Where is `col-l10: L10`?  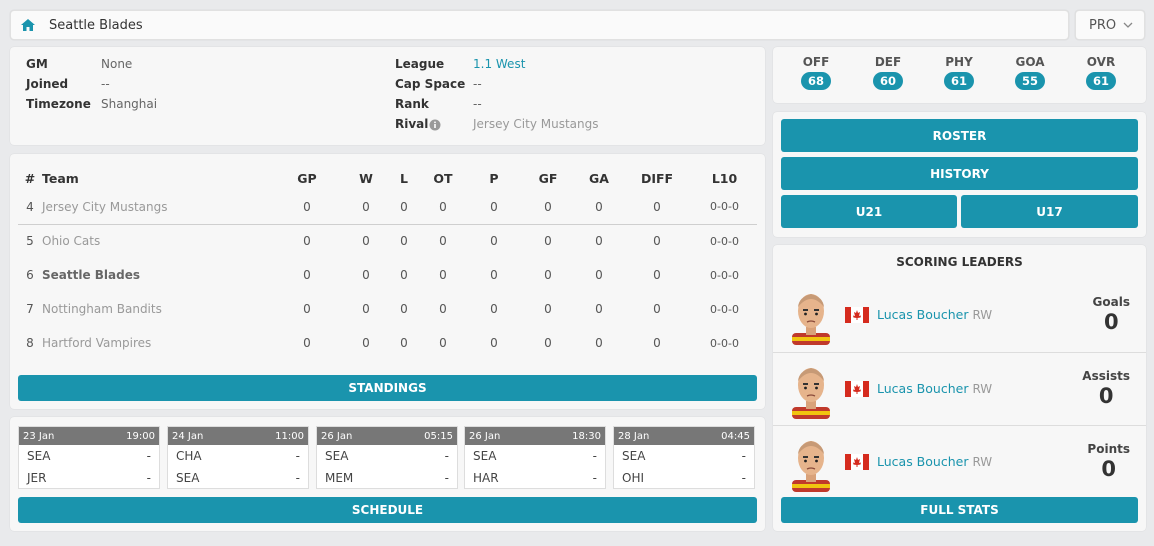
col-l10: L10 is located at coordinates (724, 178).